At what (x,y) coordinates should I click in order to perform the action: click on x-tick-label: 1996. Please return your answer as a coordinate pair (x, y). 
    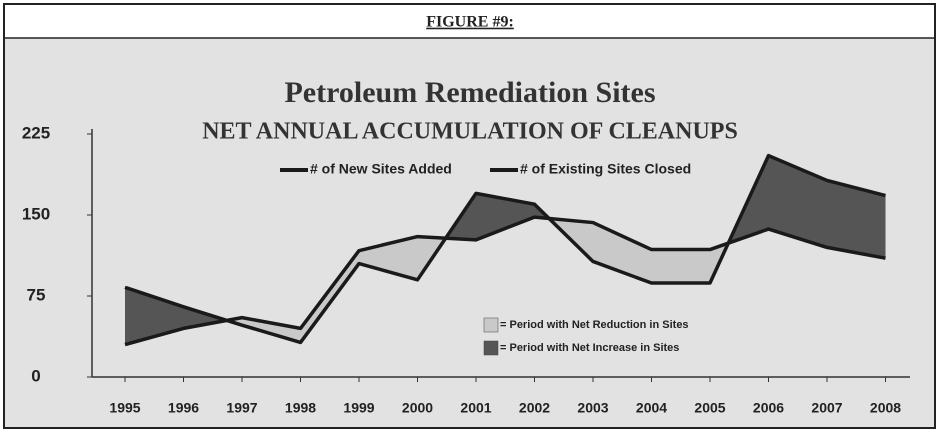
    Looking at the image, I should click on (183, 408).